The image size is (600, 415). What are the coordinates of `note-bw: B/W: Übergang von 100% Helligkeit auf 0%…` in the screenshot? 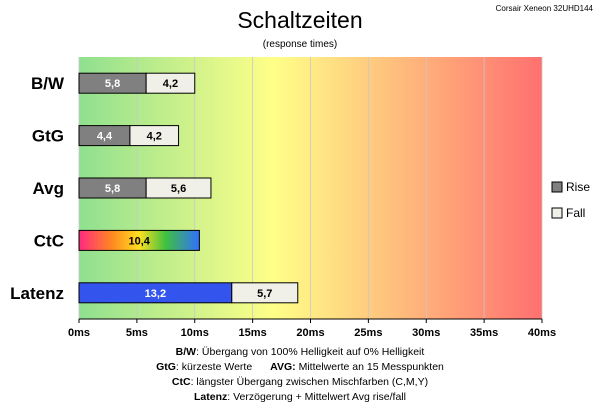 It's located at (300, 352).